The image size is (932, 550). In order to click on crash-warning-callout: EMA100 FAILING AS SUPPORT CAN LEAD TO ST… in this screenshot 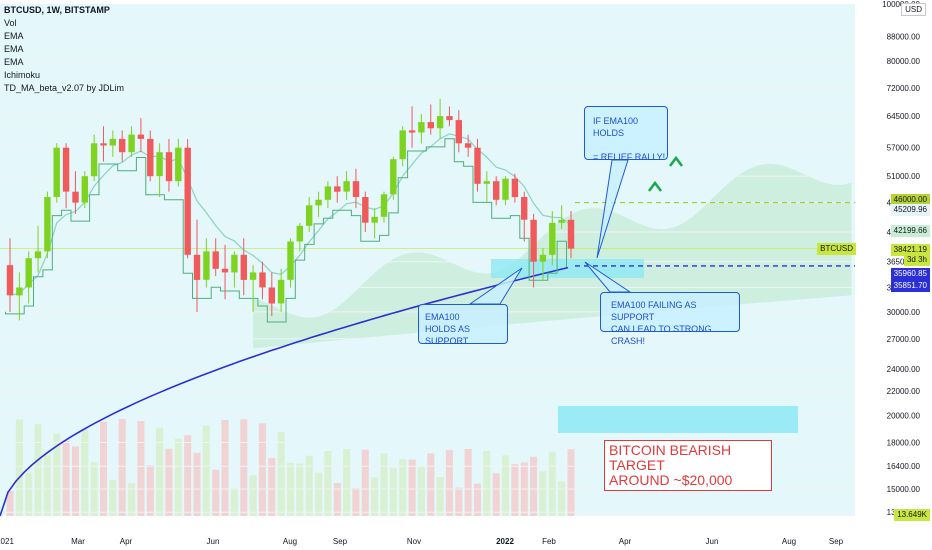, I will do `click(670, 319)`.